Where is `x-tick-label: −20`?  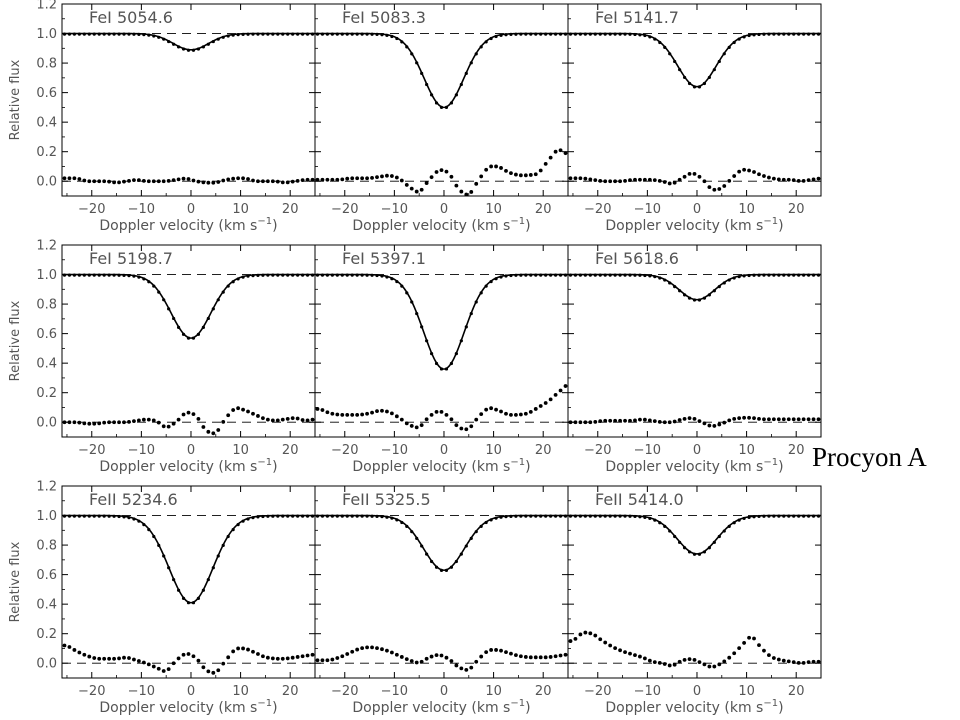 x-tick-label: −20 is located at coordinates (344, 209).